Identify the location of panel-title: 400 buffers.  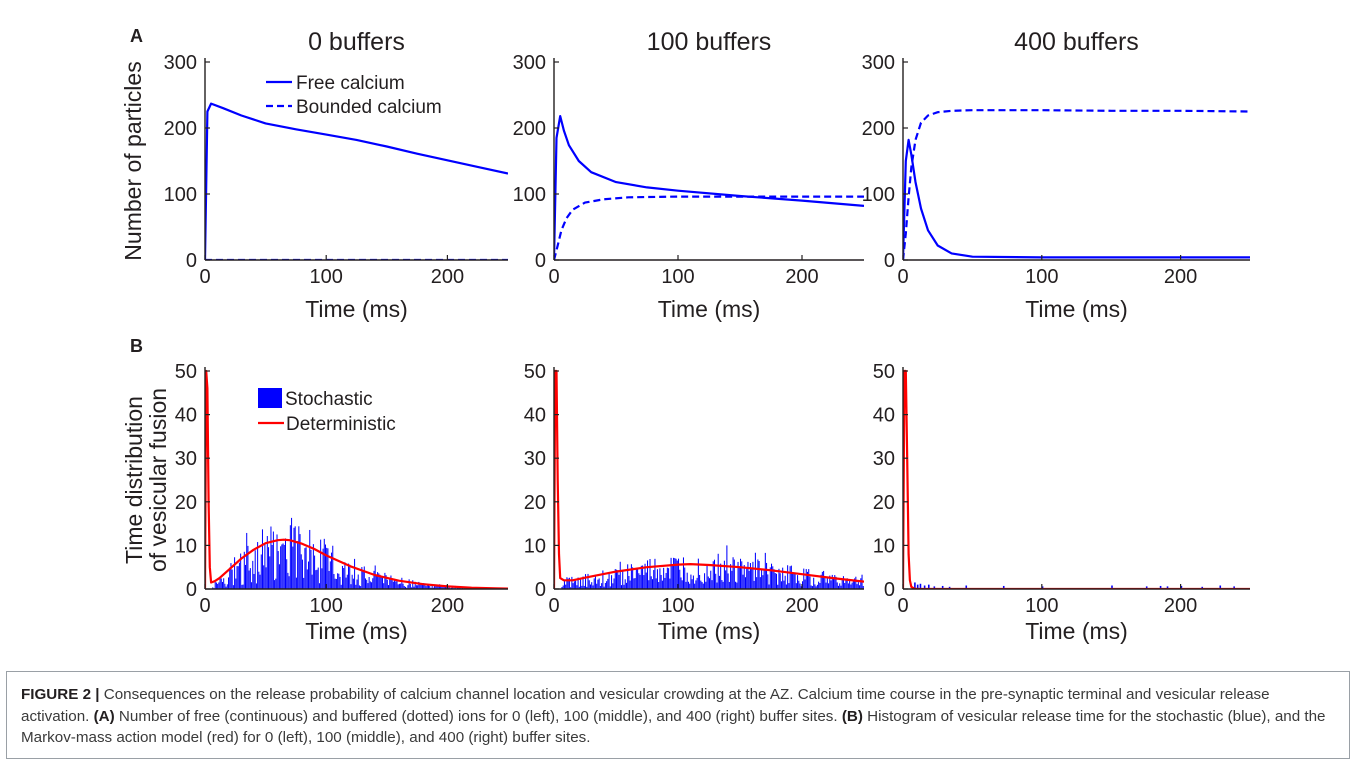
(1076, 42).